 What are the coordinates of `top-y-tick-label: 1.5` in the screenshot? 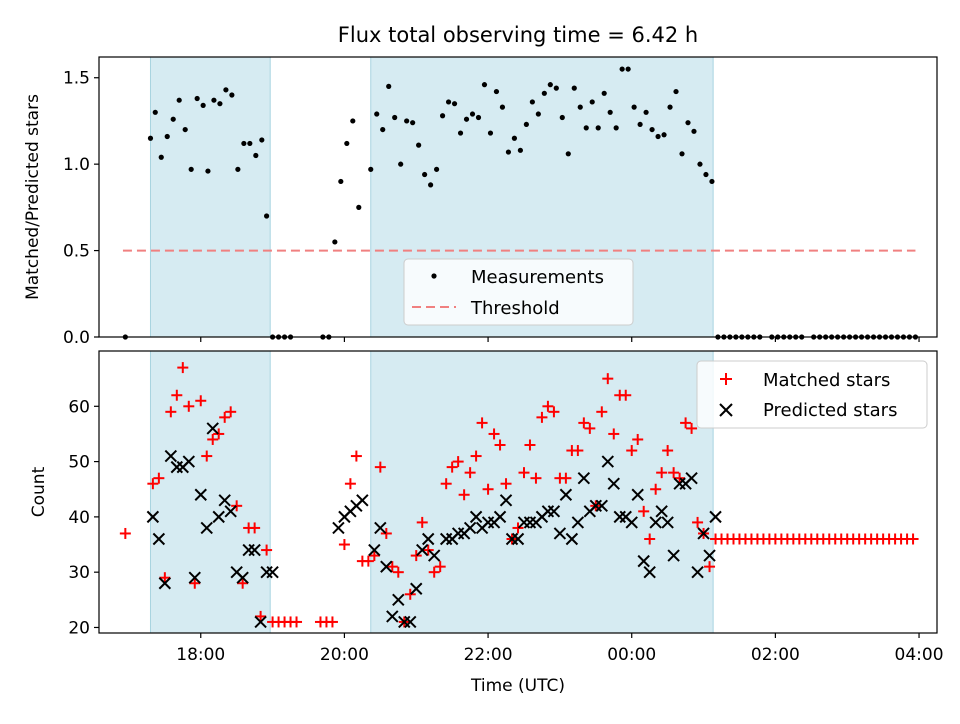 It's located at (76, 79).